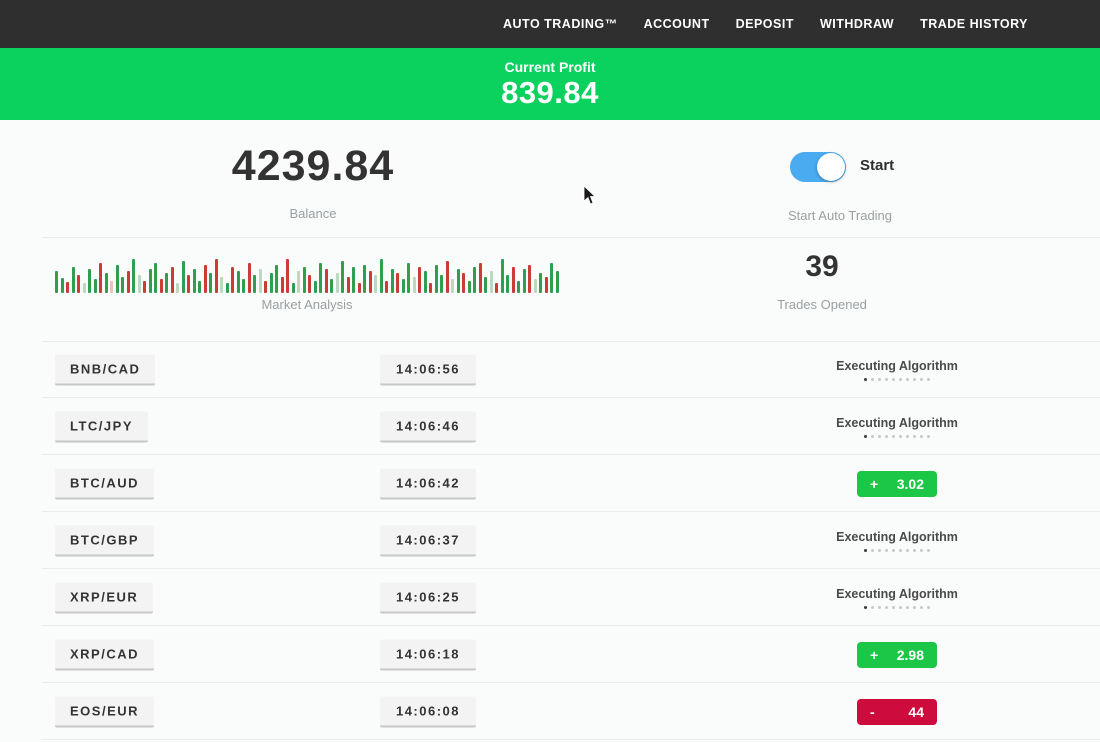 The height and width of the screenshot is (742, 1100). What do you see at coordinates (313, 166) in the screenshot?
I see `balance-value: 4239.84` at bounding box center [313, 166].